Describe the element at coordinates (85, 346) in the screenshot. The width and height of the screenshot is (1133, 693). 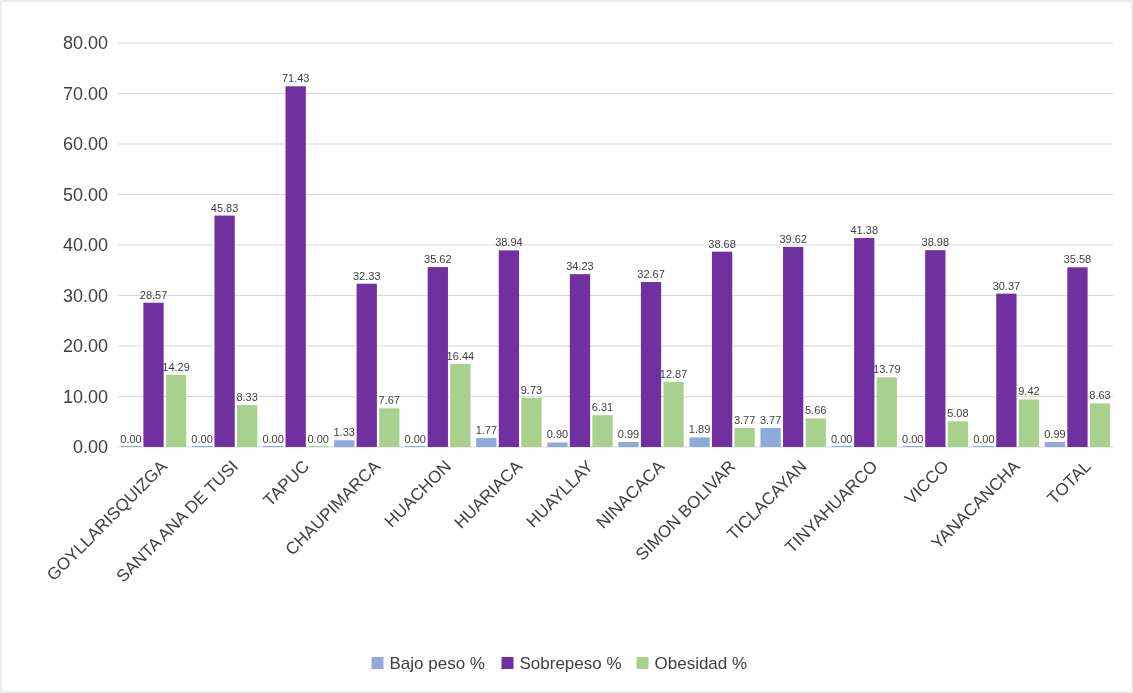
I see `y-tick-label: 20.00` at that location.